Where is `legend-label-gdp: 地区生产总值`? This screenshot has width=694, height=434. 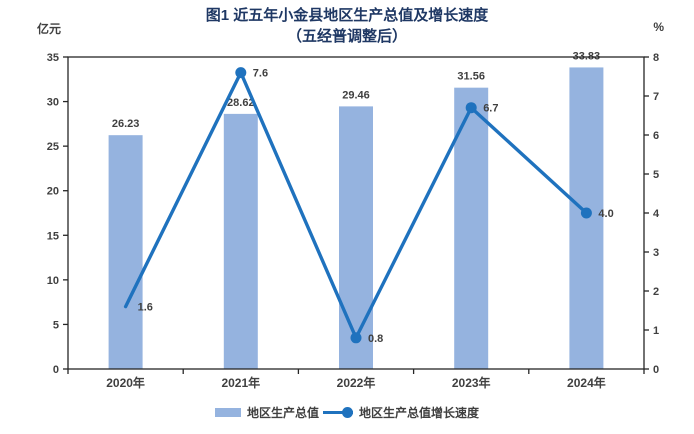 legend-label-gdp: 地区生产总值 is located at coordinates (282, 413).